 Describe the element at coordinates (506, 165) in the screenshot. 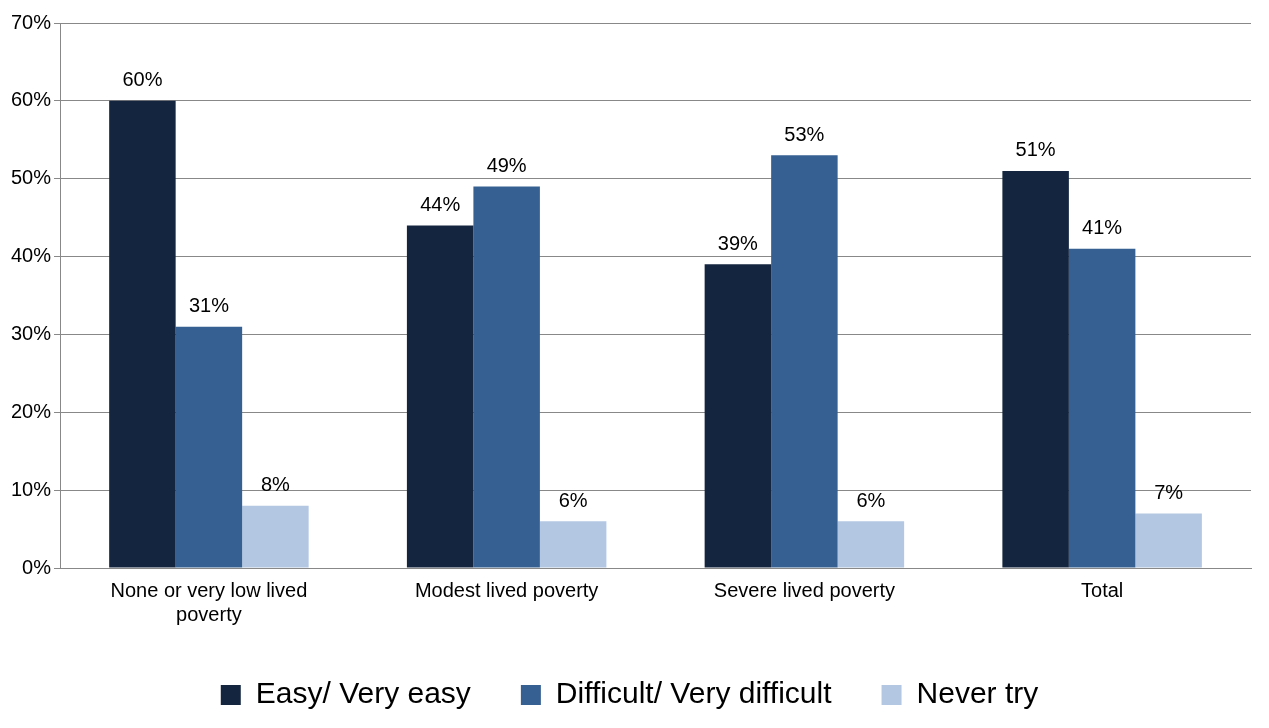

I see `data-label: 49%` at that location.